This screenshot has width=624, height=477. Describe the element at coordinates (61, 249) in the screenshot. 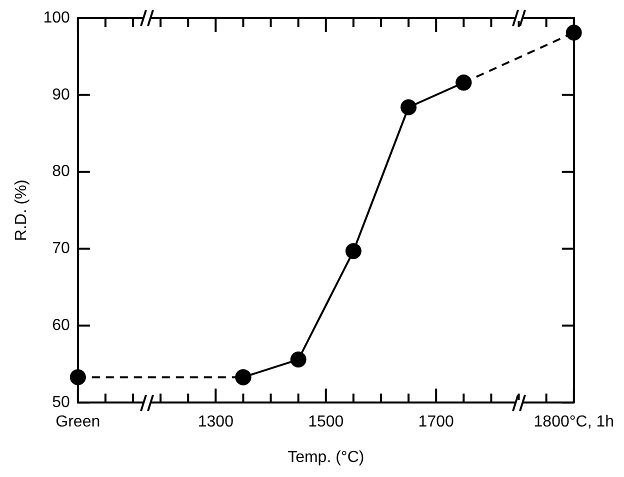

I see `y-tick-label: 70` at that location.